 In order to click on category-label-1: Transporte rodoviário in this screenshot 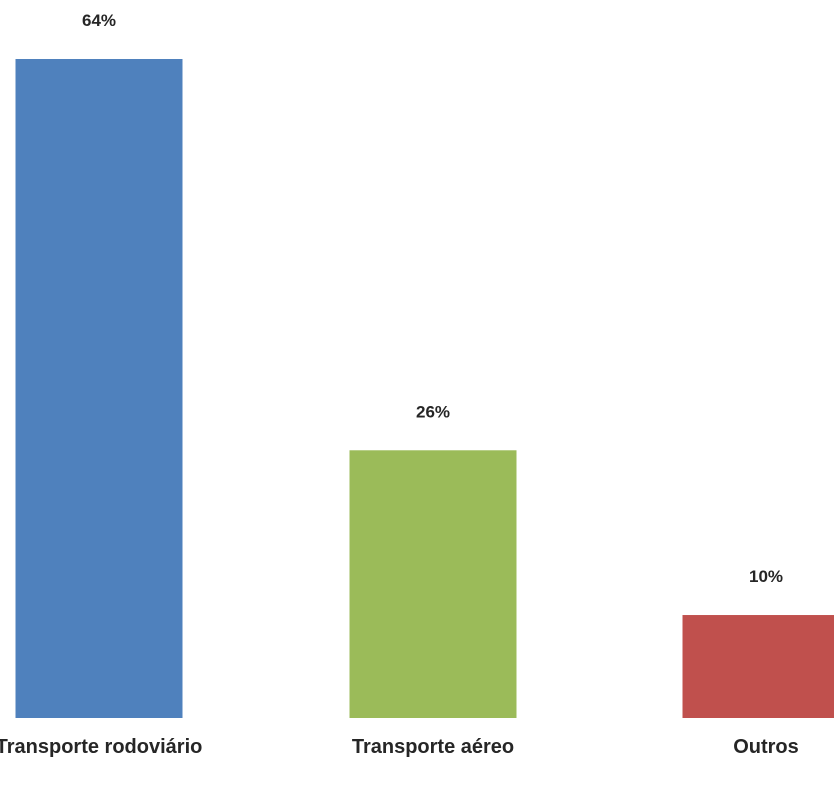, I will do `click(101, 747)`.